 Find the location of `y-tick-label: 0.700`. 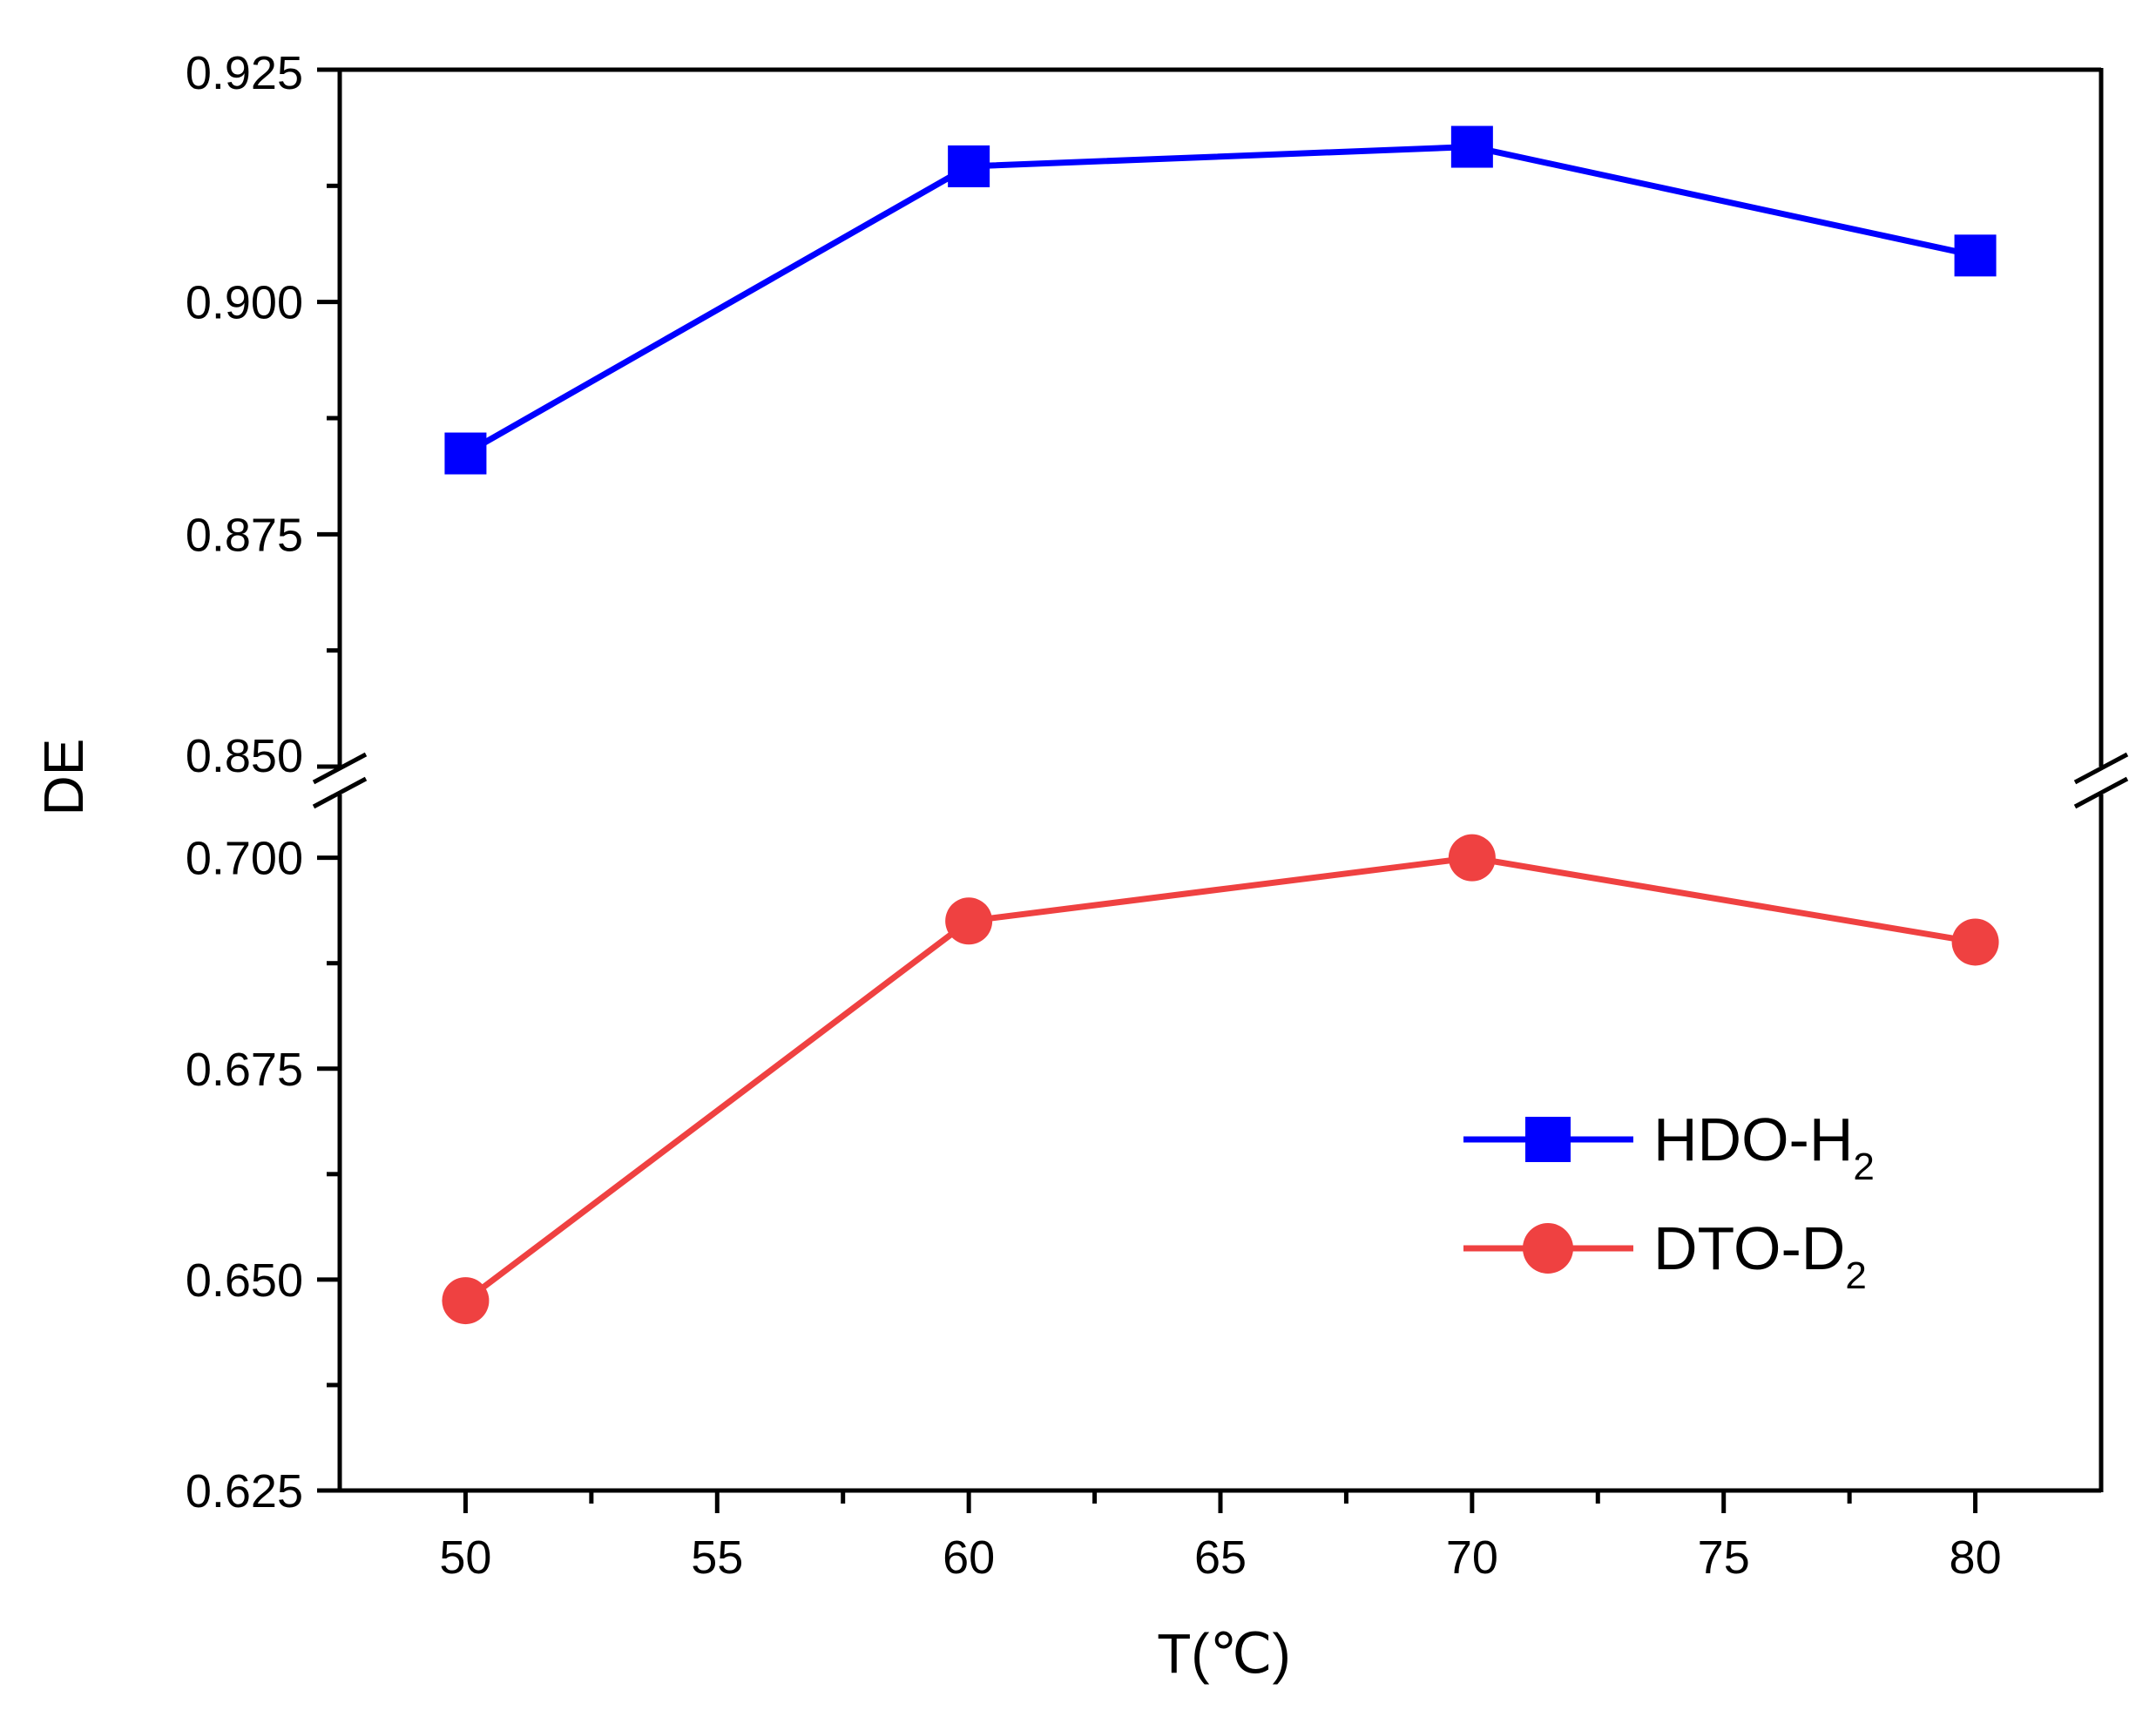

y-tick-label: 0.700 is located at coordinates (245, 859).